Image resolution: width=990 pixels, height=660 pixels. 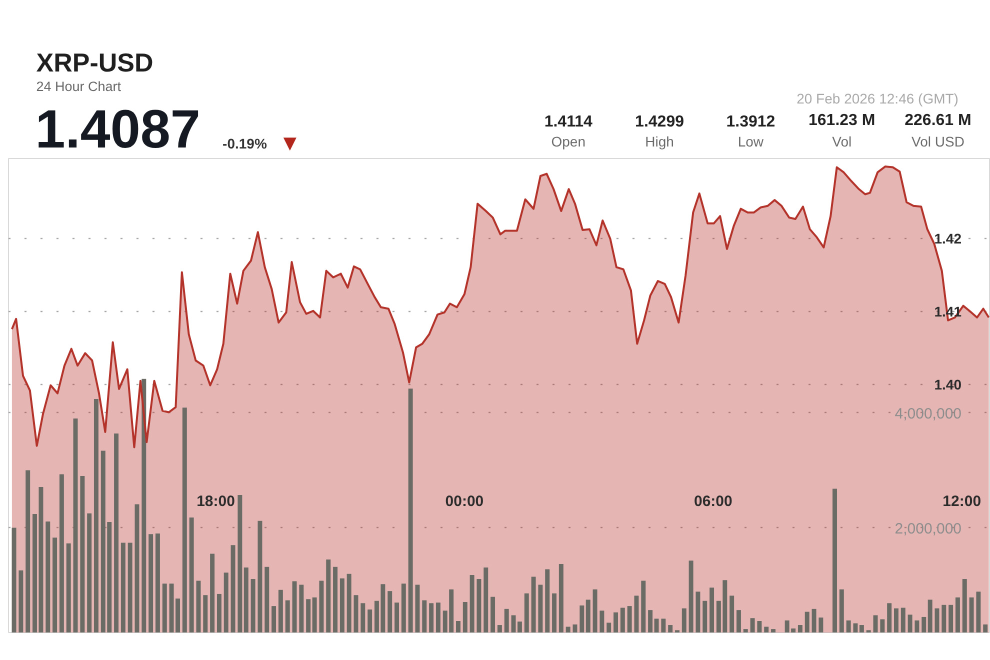 What do you see at coordinates (928, 529) in the screenshot?
I see `y2-tick-label: 2,000,000` at bounding box center [928, 529].